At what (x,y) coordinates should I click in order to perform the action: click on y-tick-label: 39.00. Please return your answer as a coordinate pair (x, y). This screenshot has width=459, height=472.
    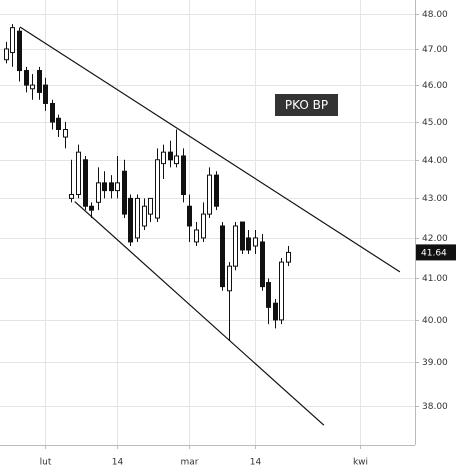
    Looking at the image, I should click on (435, 363).